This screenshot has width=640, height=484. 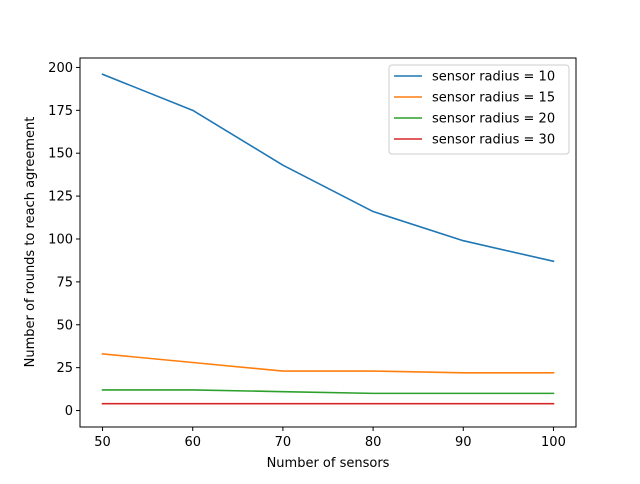 What do you see at coordinates (64, 368) in the screenshot?
I see `y-tick-label: 25` at bounding box center [64, 368].